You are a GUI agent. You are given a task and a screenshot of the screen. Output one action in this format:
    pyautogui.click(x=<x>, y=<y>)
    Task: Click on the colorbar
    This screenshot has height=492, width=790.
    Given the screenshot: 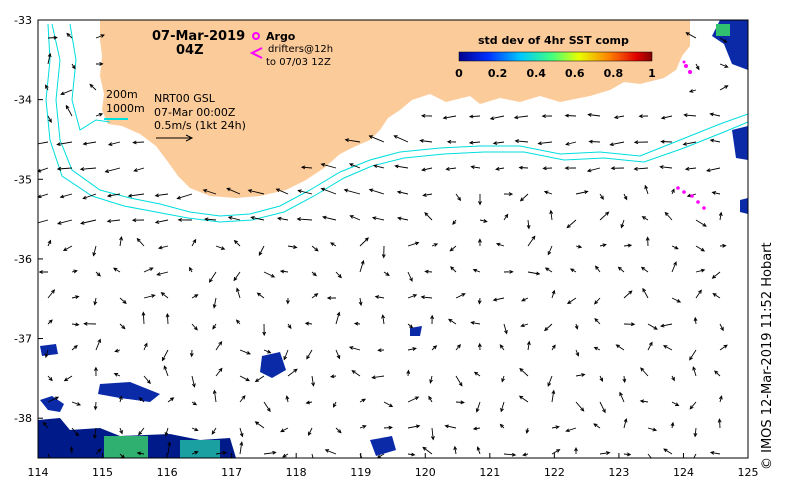 What is the action you would take?
    pyautogui.click(x=555, y=56)
    